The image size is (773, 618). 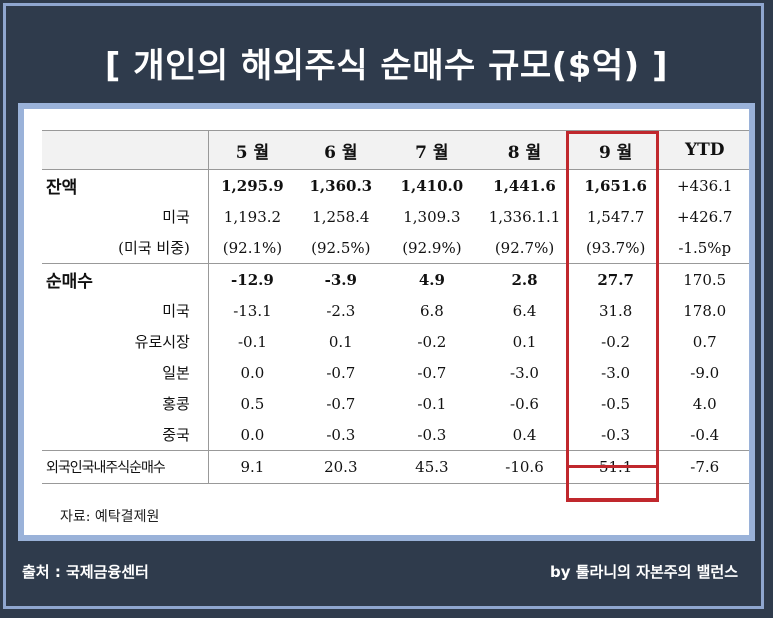 What do you see at coordinates (251, 248) in the screenshot?
I see `table-cell: (92.1%)` at bounding box center [251, 248].